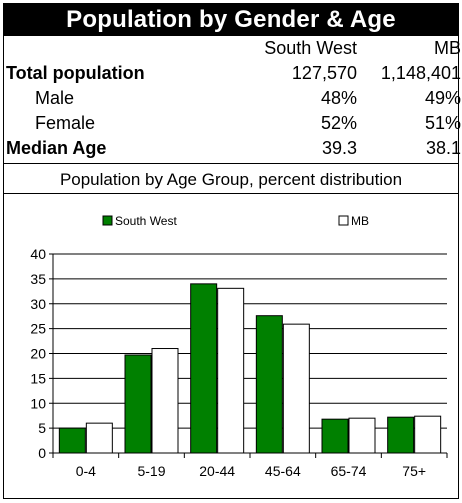  Describe the element at coordinates (232, 148) in the screenshot. I see `stats-row-median-age: Median Age 39.3 38.1` at that location.